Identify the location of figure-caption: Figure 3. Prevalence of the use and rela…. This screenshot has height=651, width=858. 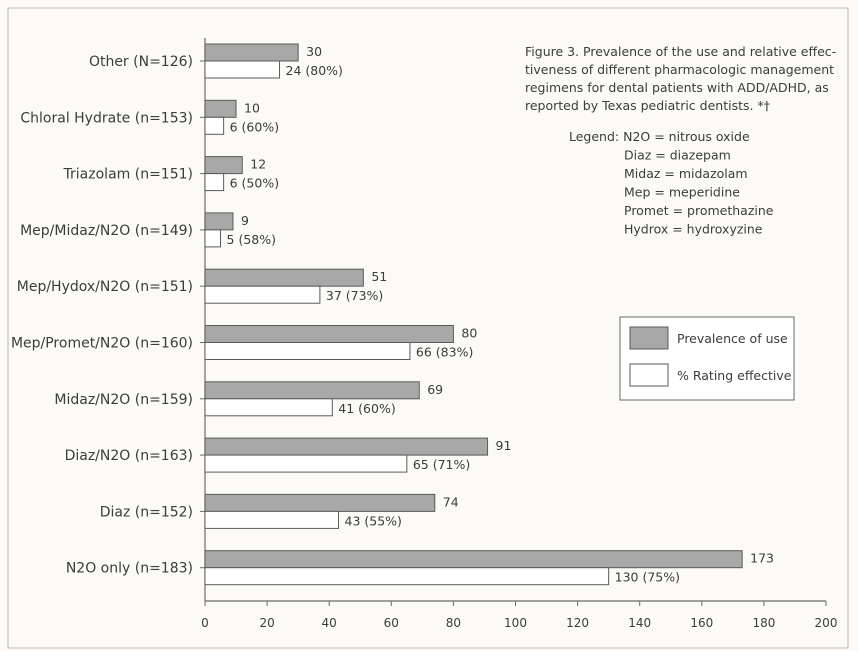
(680, 78).